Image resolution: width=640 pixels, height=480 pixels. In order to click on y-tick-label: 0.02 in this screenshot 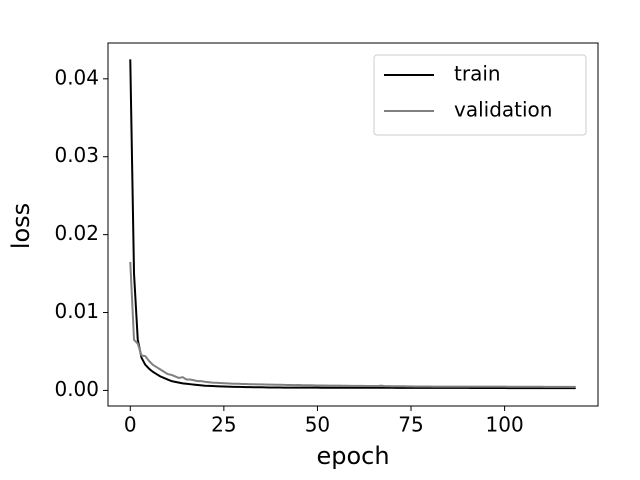, I will do `click(76, 233)`.